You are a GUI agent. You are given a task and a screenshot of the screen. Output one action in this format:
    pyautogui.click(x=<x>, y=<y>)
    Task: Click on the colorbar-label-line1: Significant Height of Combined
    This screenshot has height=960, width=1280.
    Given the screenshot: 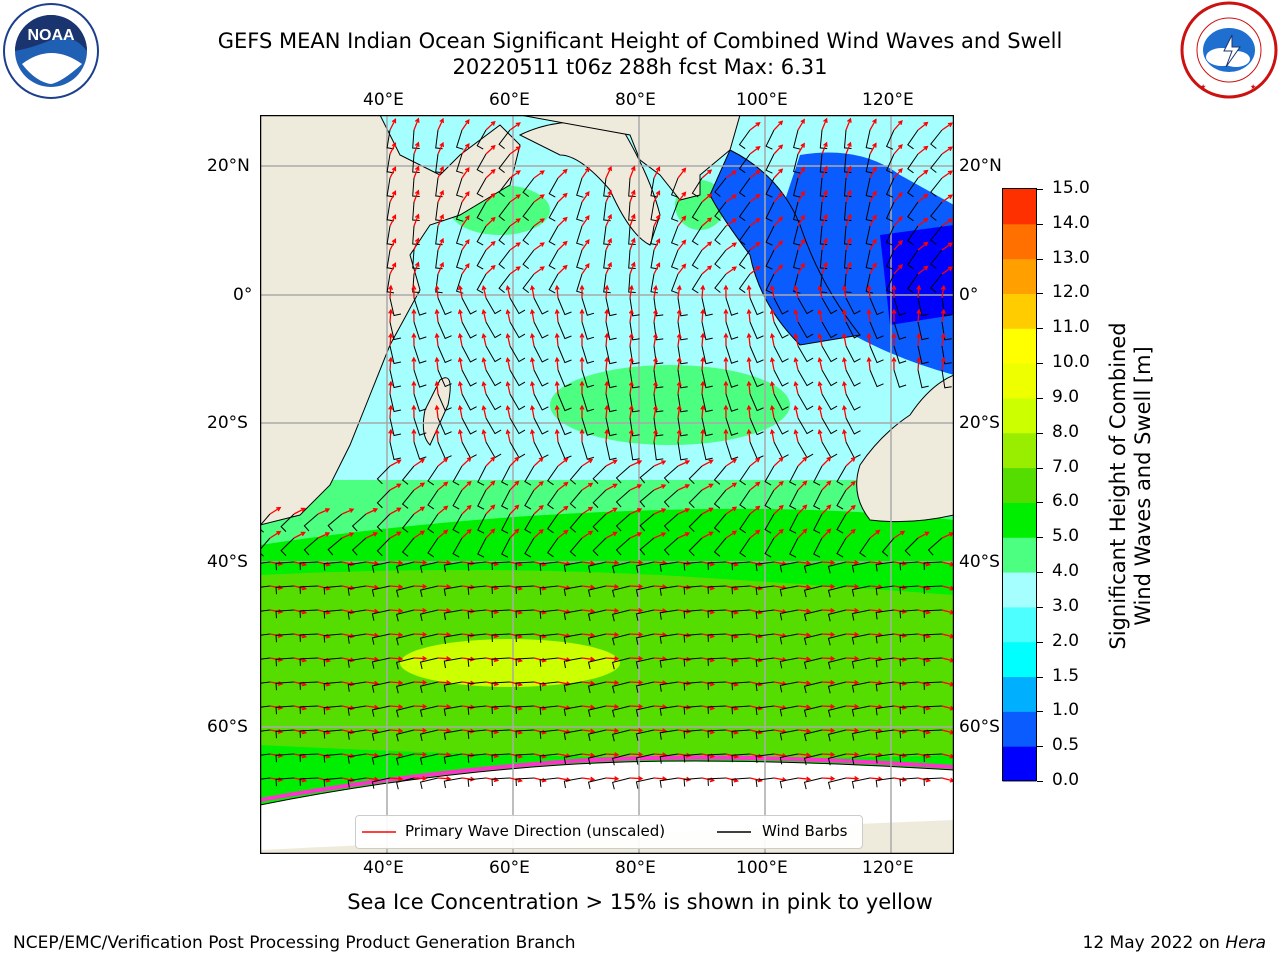 What is the action you would take?
    pyautogui.click(x=1118, y=486)
    